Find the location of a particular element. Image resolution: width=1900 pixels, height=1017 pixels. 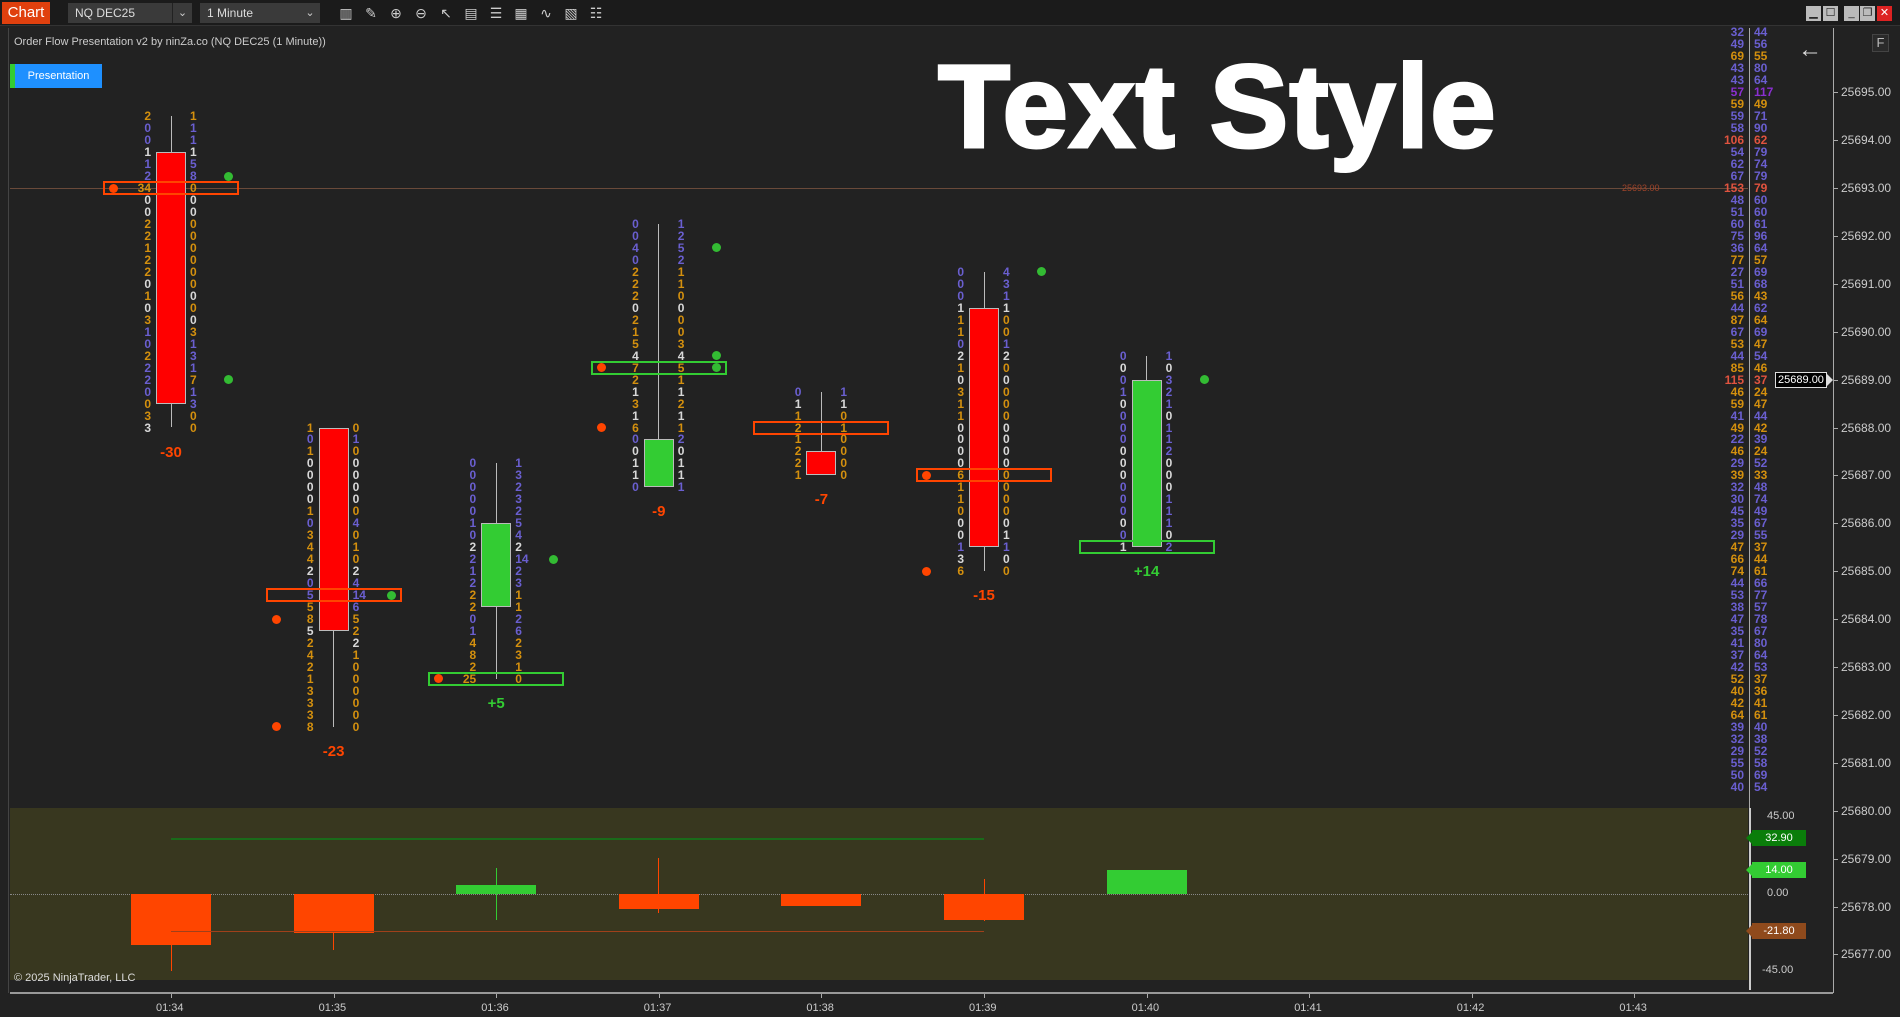

data-box-icon: ▤ is located at coordinates (471, 13).